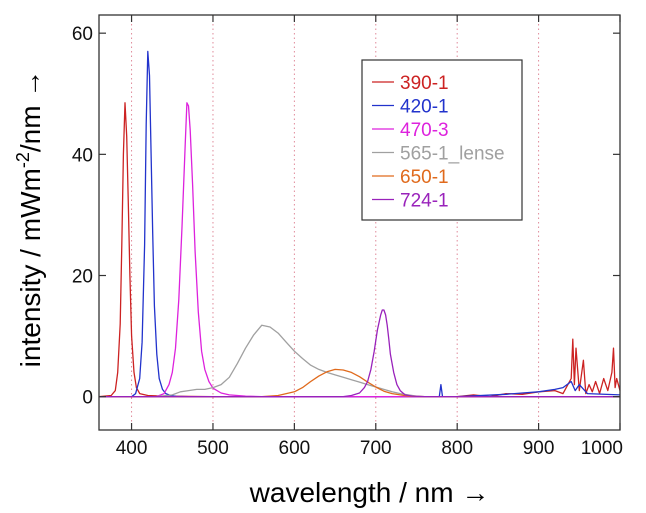 This screenshot has height=513, width=646. Describe the element at coordinates (213, 448) in the screenshot. I see `x-tick-label-500: 500` at that location.